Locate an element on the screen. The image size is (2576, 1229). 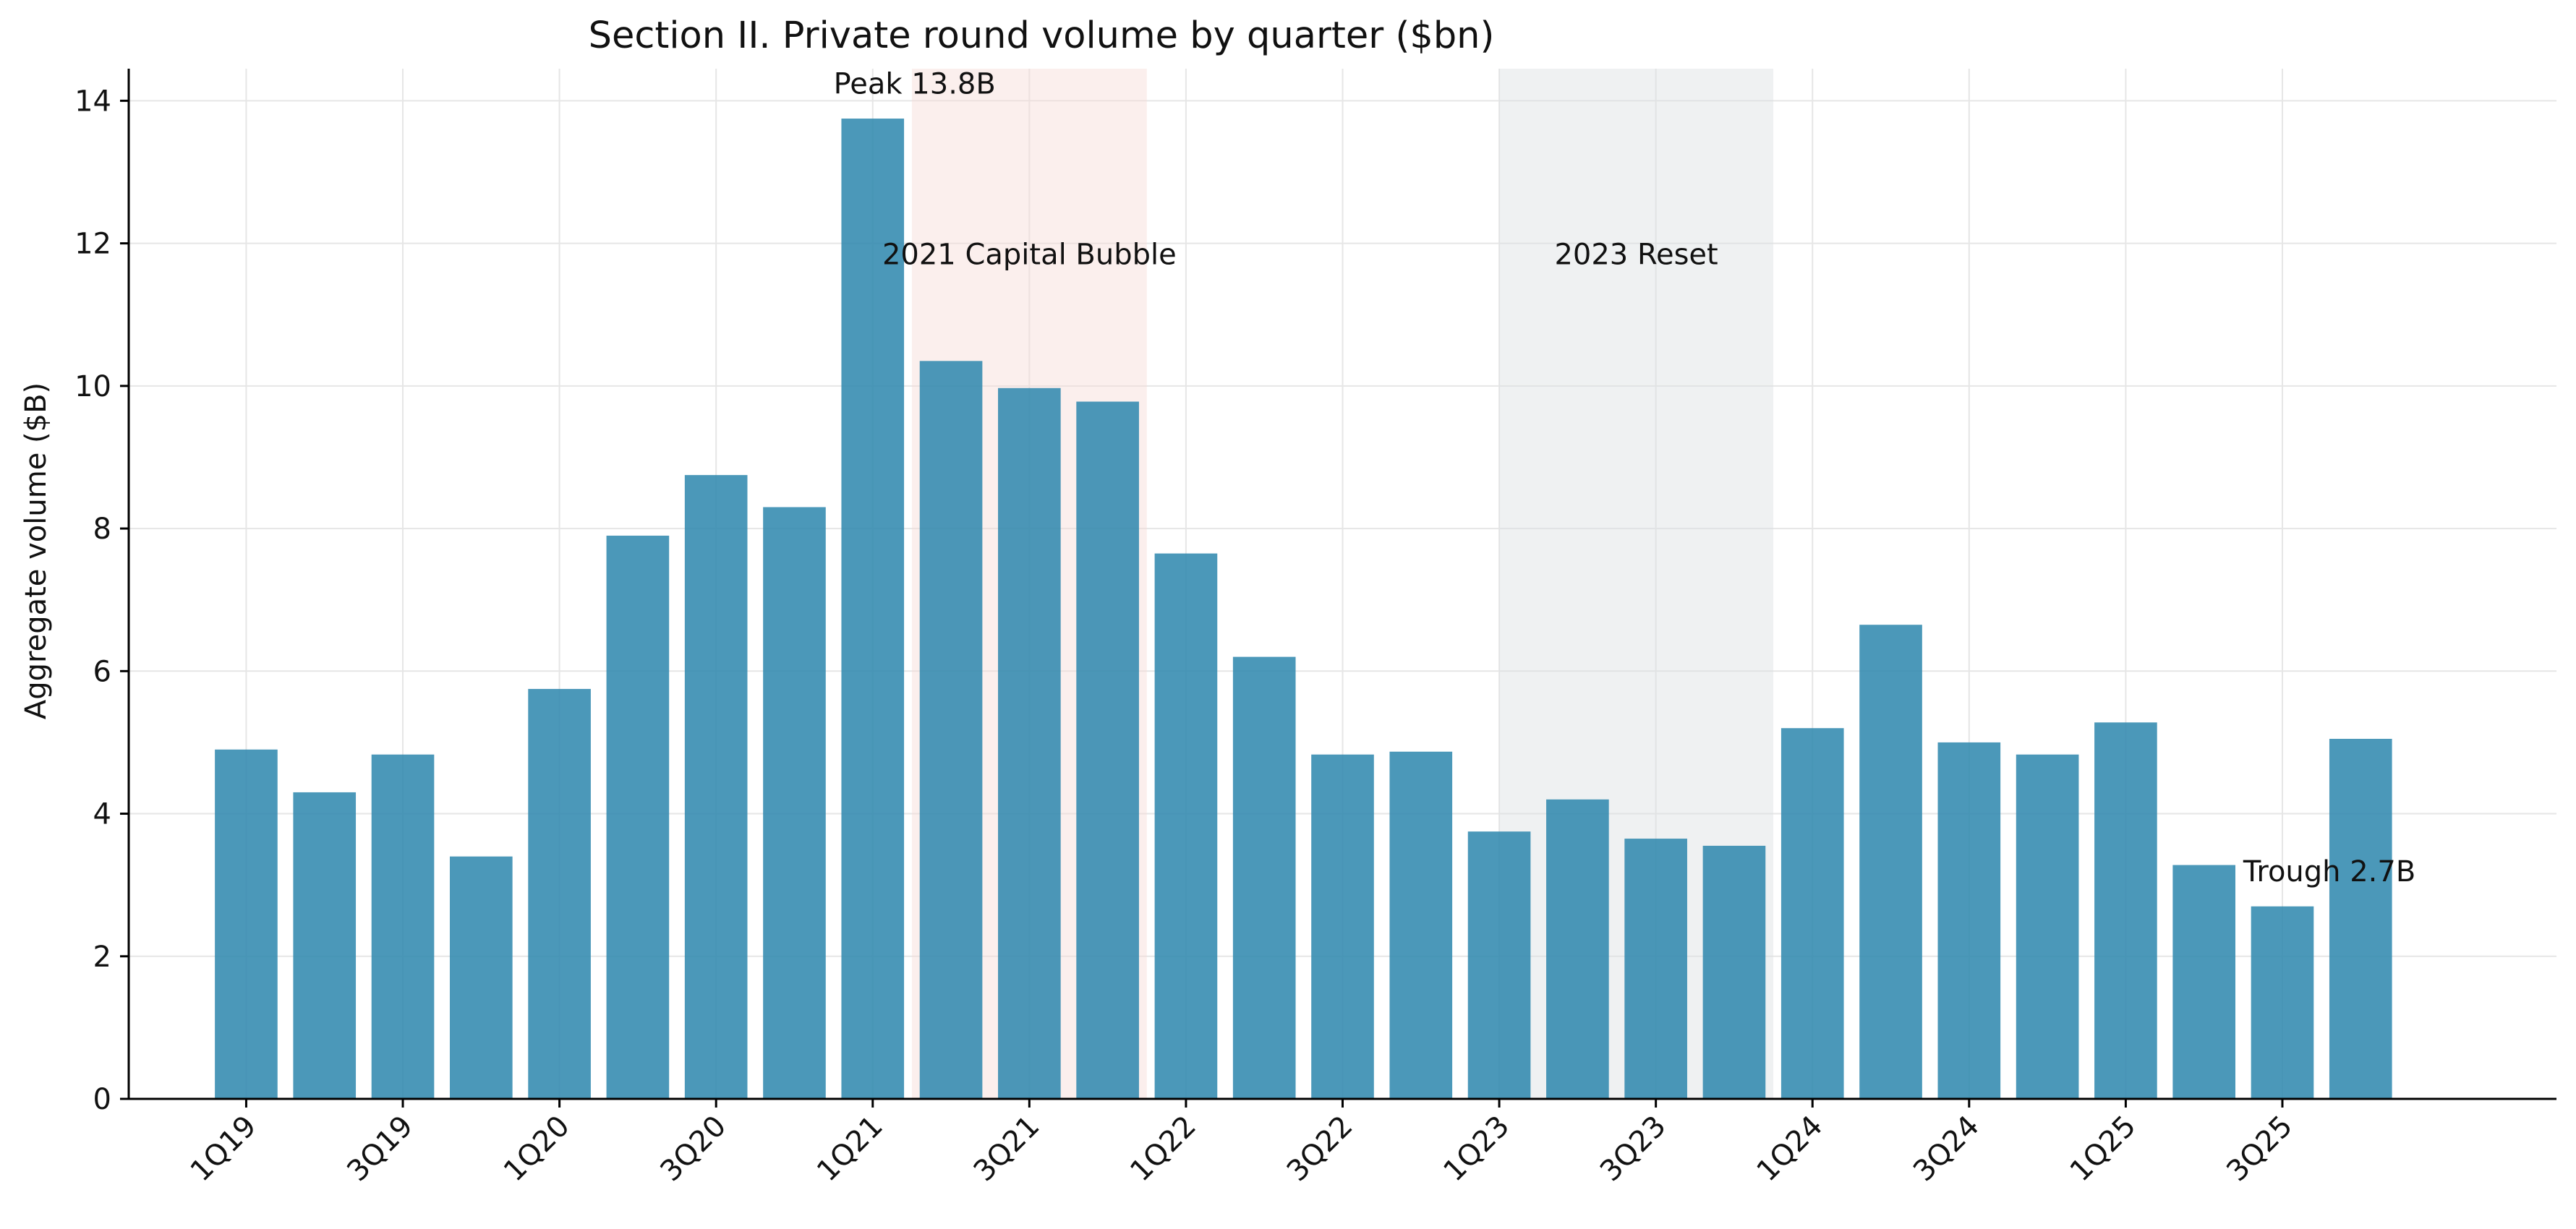
bar-4Q24 is located at coordinates (2047, 926).